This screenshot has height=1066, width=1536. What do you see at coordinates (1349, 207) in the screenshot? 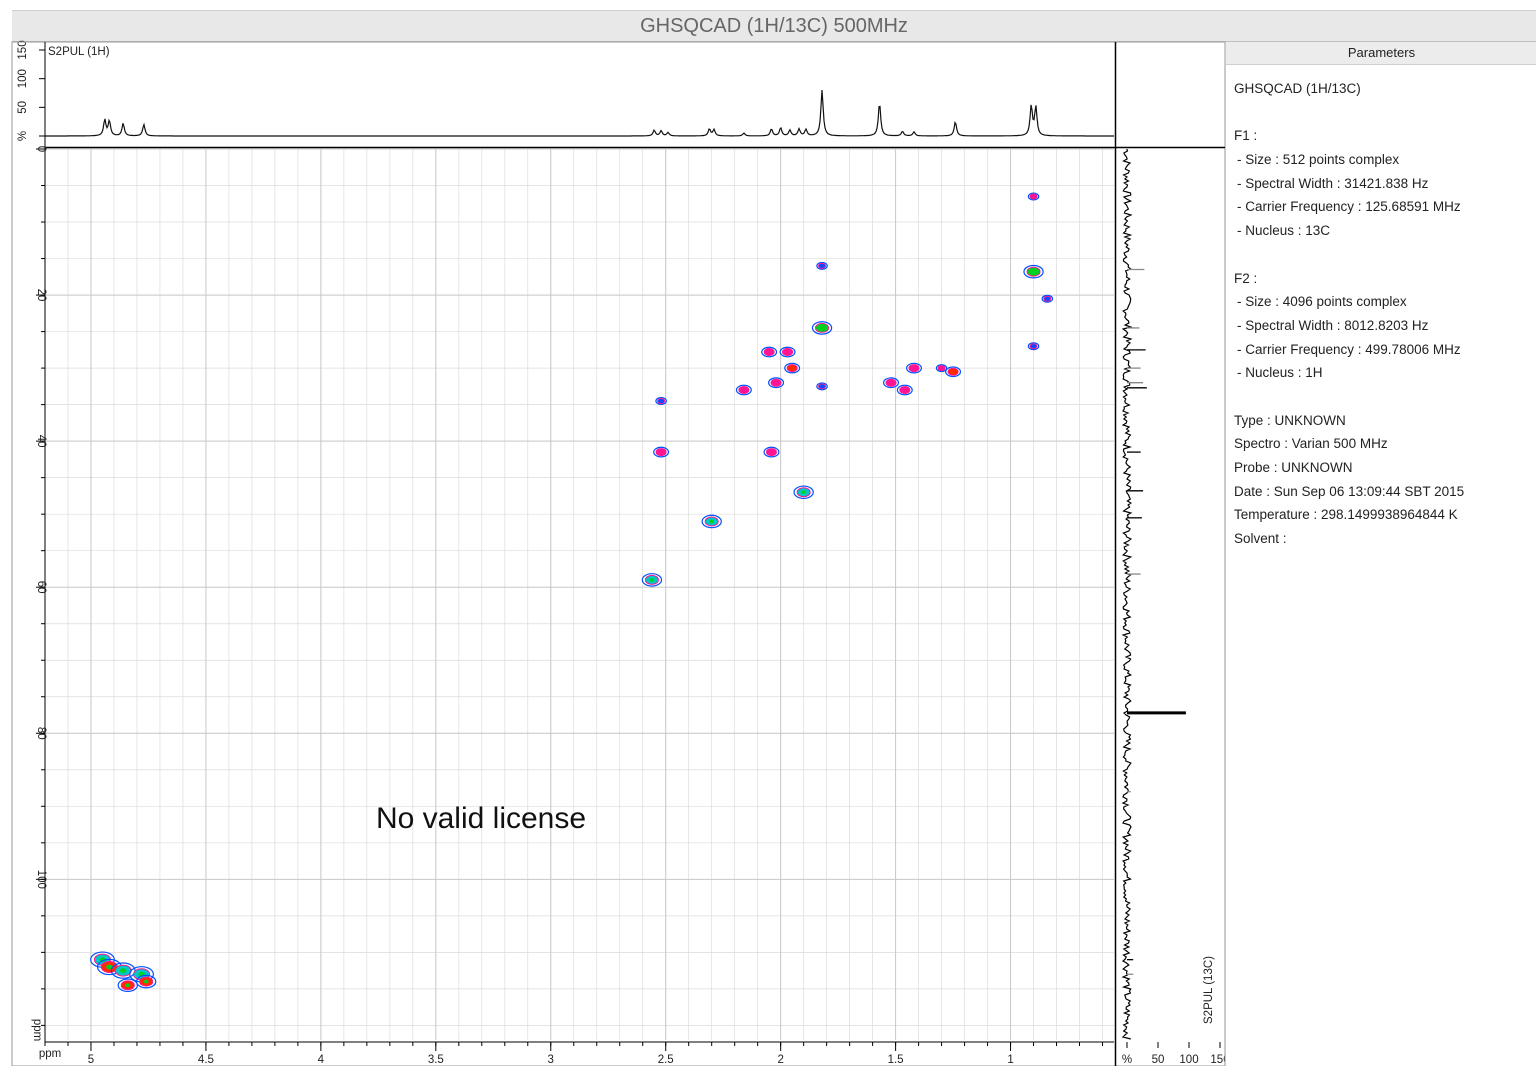
I see `parameter-line: - Carrier Frequency : 125.68591 MHz` at bounding box center [1349, 207].